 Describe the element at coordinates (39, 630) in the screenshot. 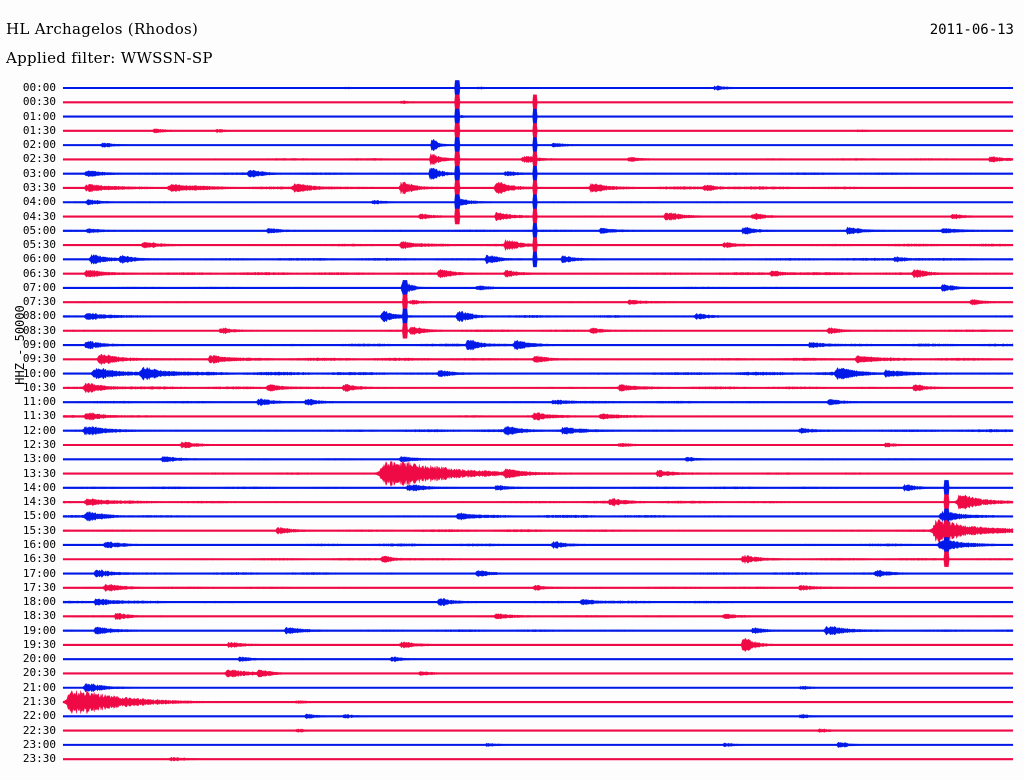

I see `time-tick-1900: 19:00` at that location.